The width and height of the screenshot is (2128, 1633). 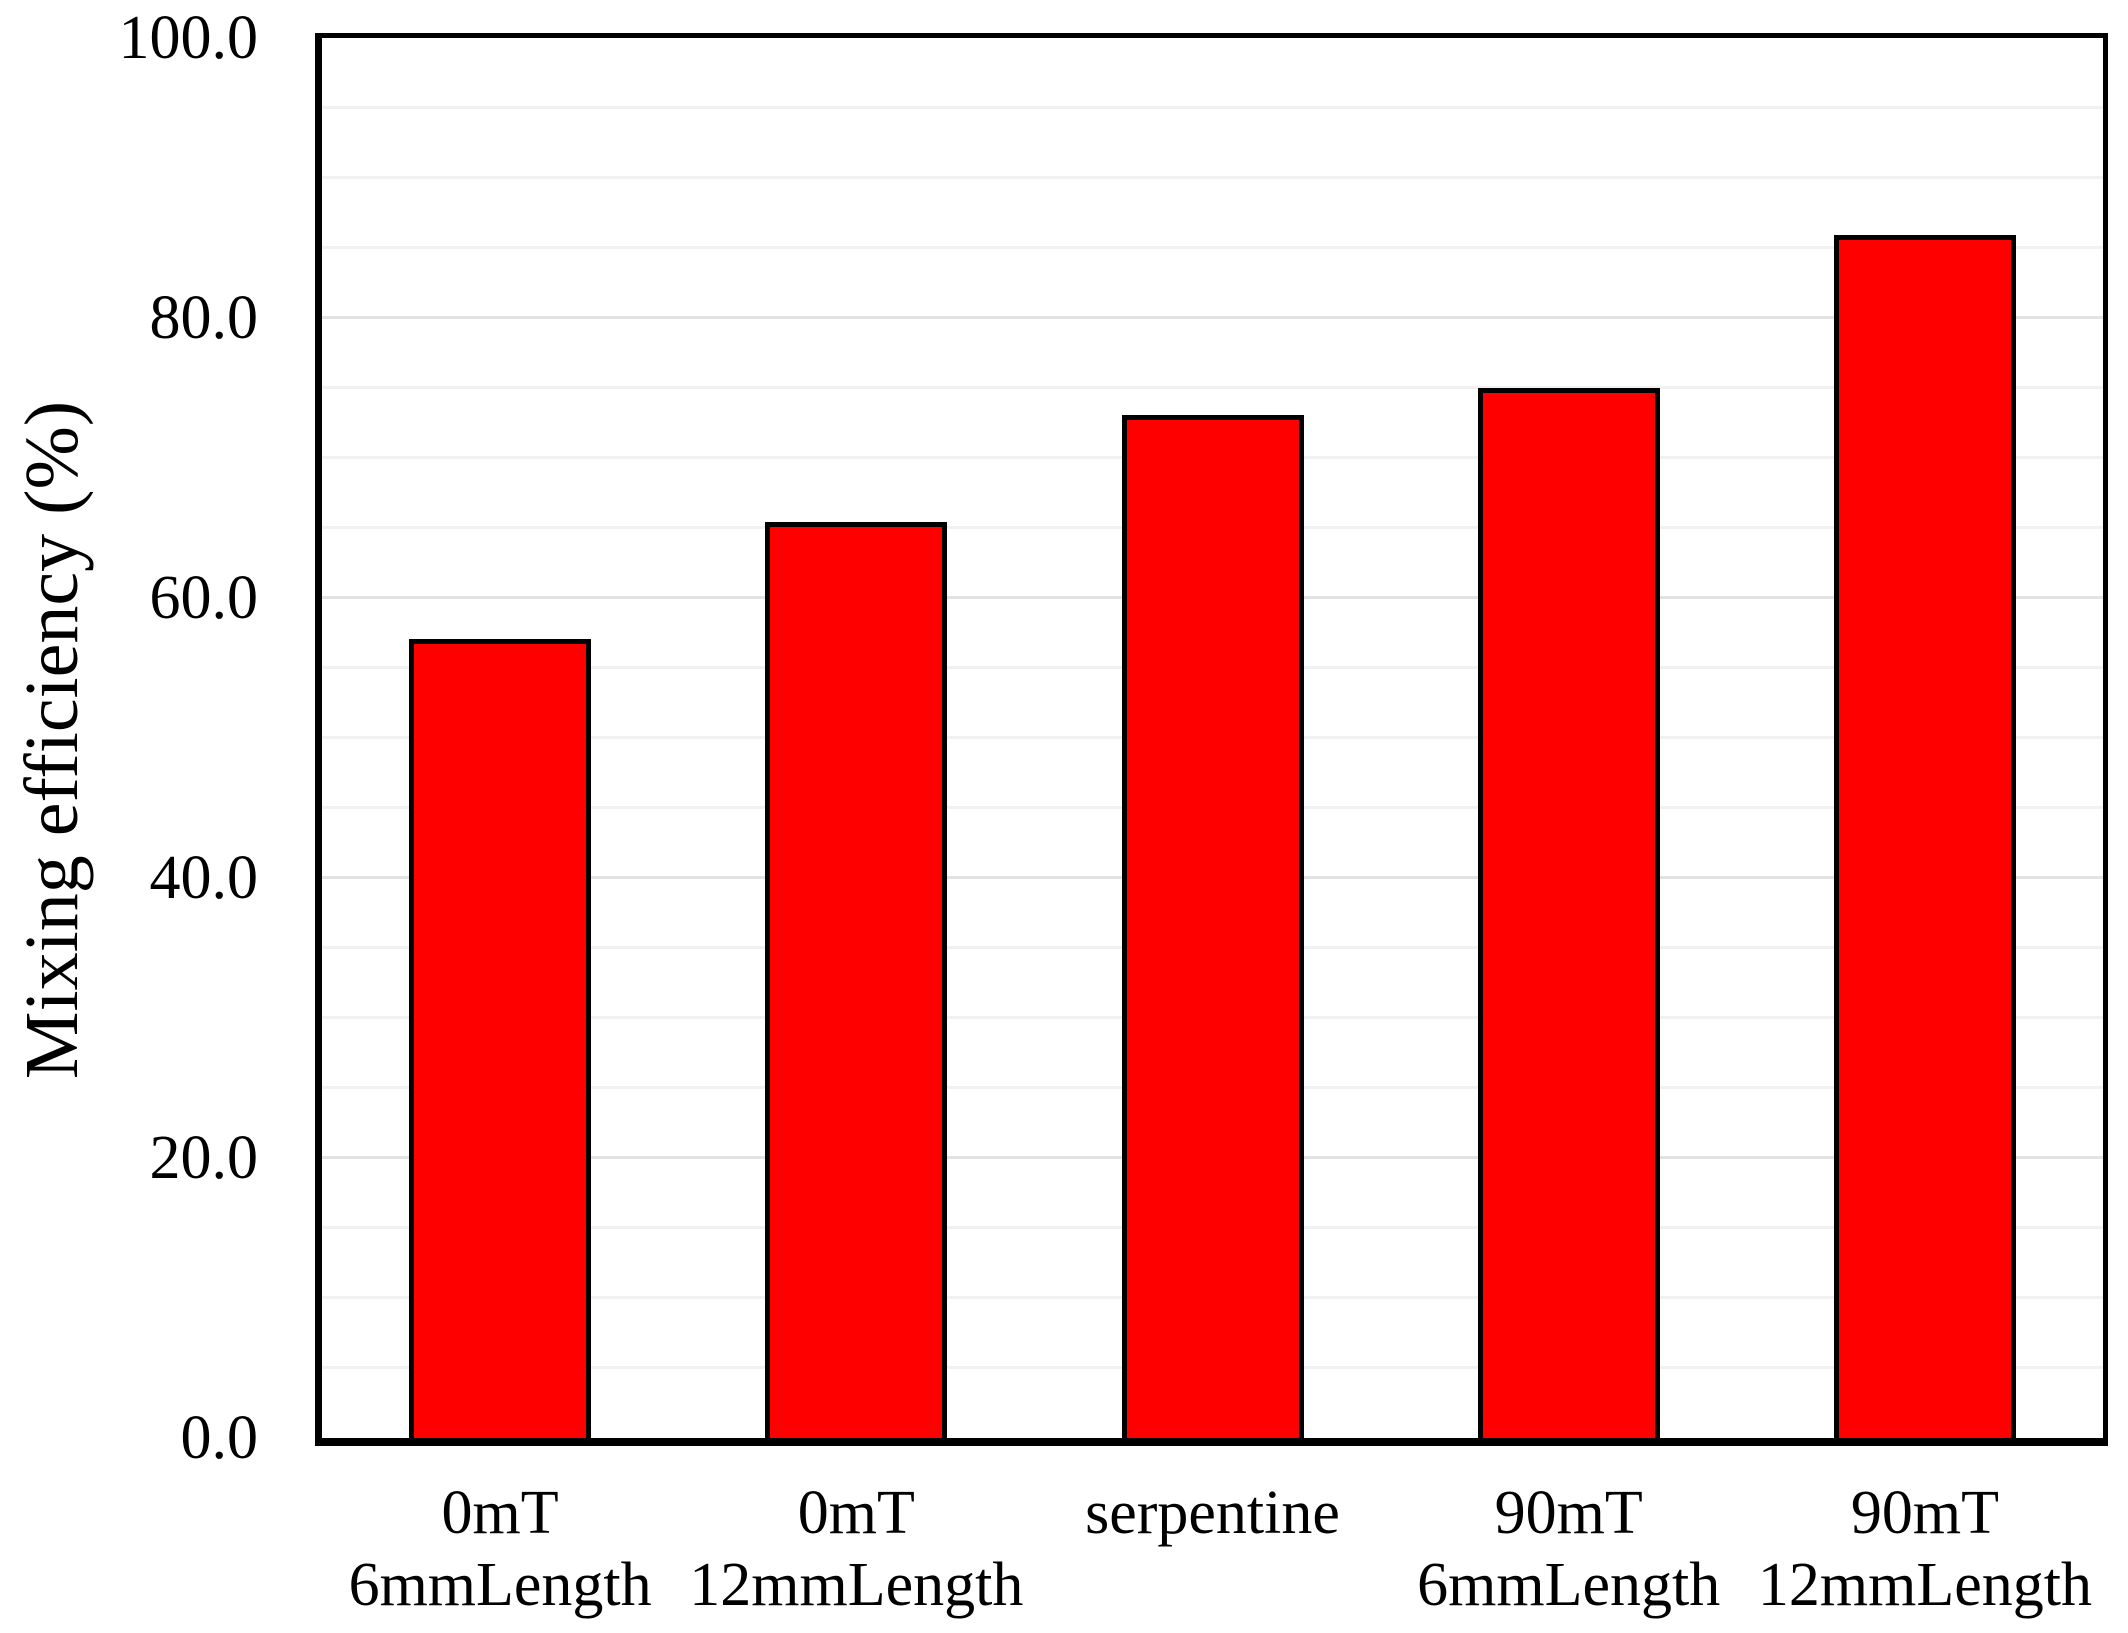 What do you see at coordinates (204, 1158) in the screenshot?
I see `y-tick-label-20.0: 20.0` at bounding box center [204, 1158].